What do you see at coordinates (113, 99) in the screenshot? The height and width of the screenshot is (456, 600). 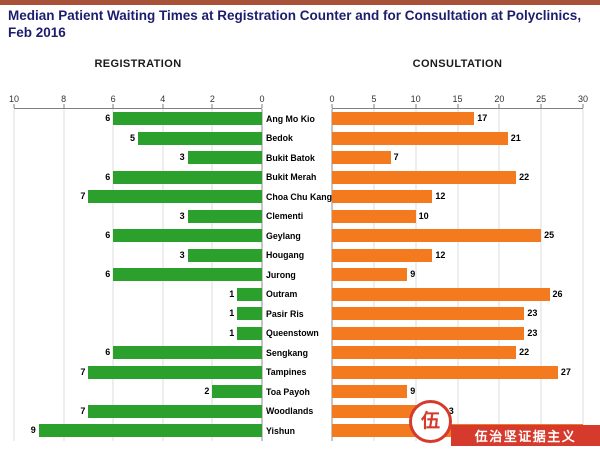 I see `axis-tick-label: 6` at bounding box center [113, 99].